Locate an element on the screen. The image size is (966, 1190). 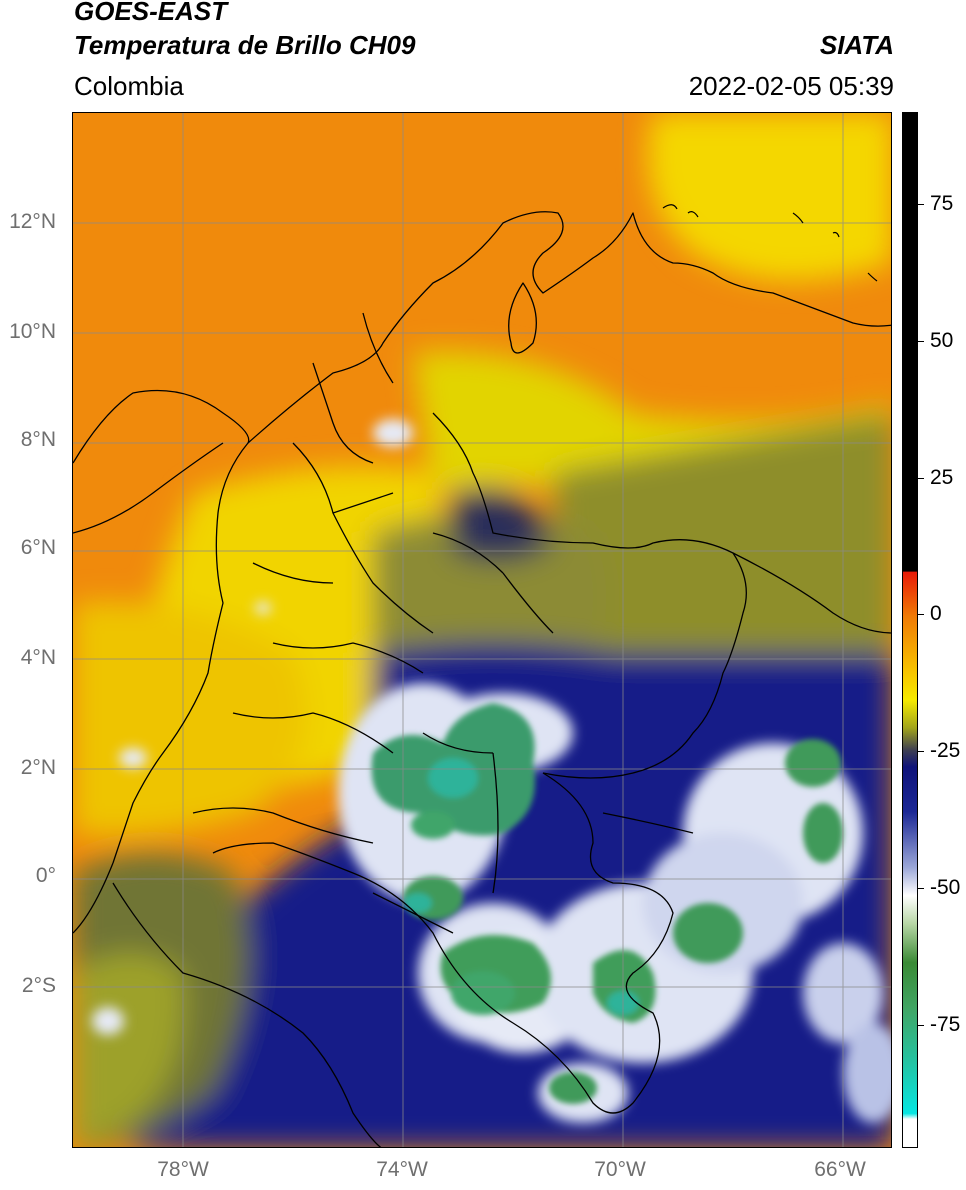
colorbar-tick-neg75 is located at coordinates (921, 1025).